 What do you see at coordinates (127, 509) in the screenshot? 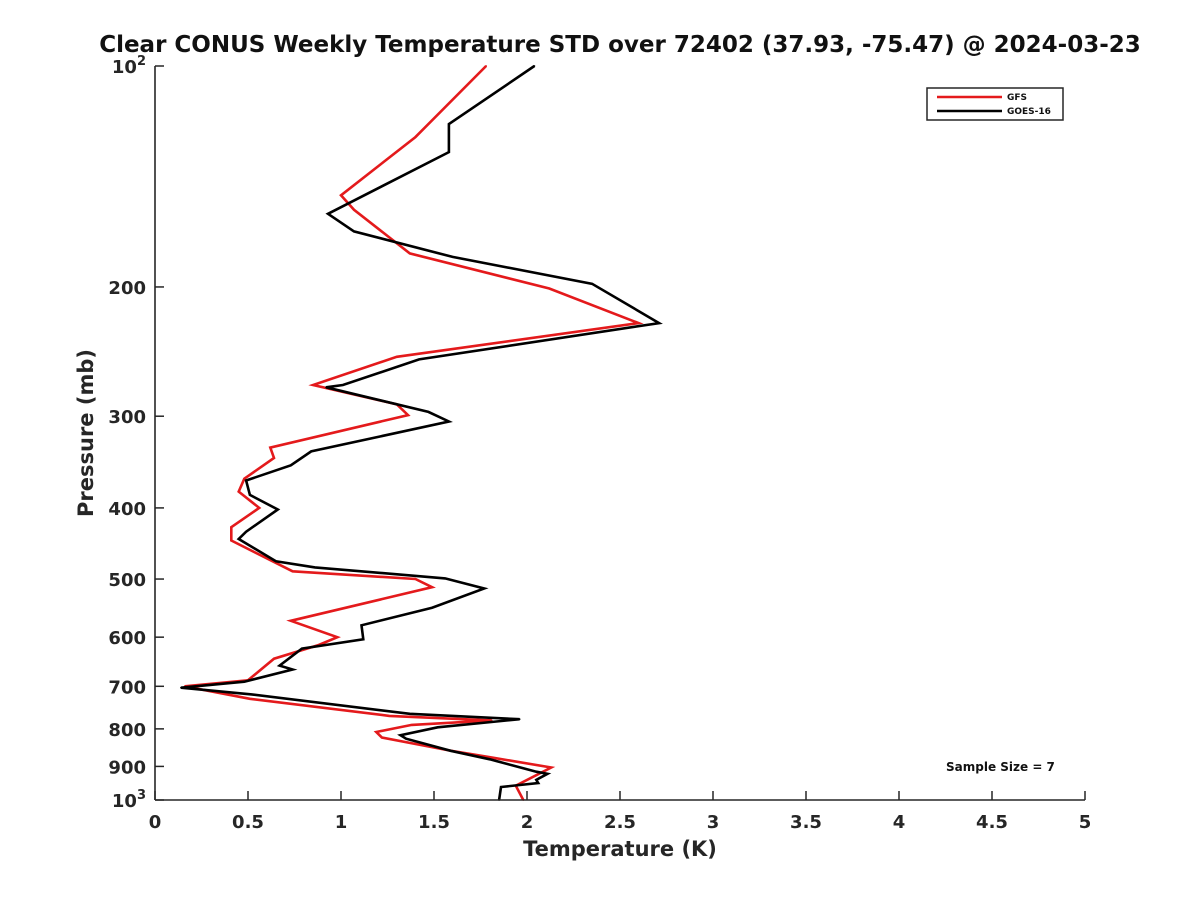
I see `y-tick-label-400: 400` at bounding box center [127, 509].